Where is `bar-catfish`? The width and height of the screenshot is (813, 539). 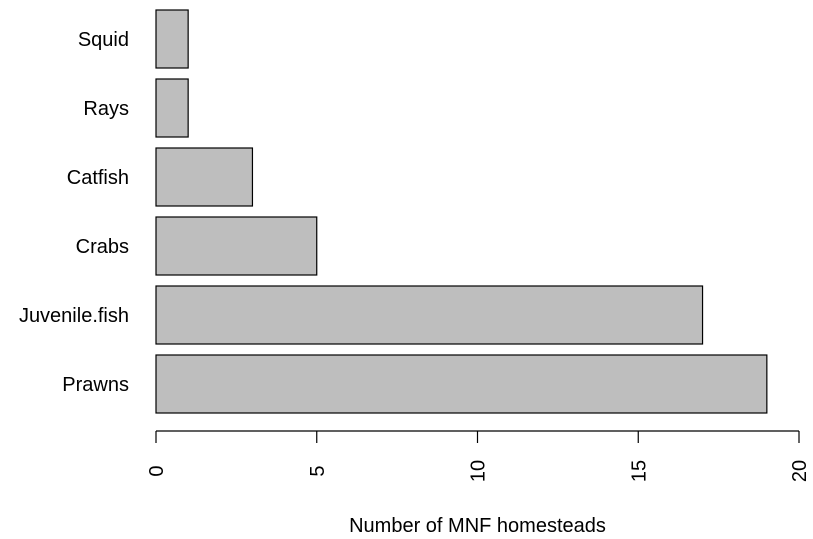
bar-catfish is located at coordinates (204, 177).